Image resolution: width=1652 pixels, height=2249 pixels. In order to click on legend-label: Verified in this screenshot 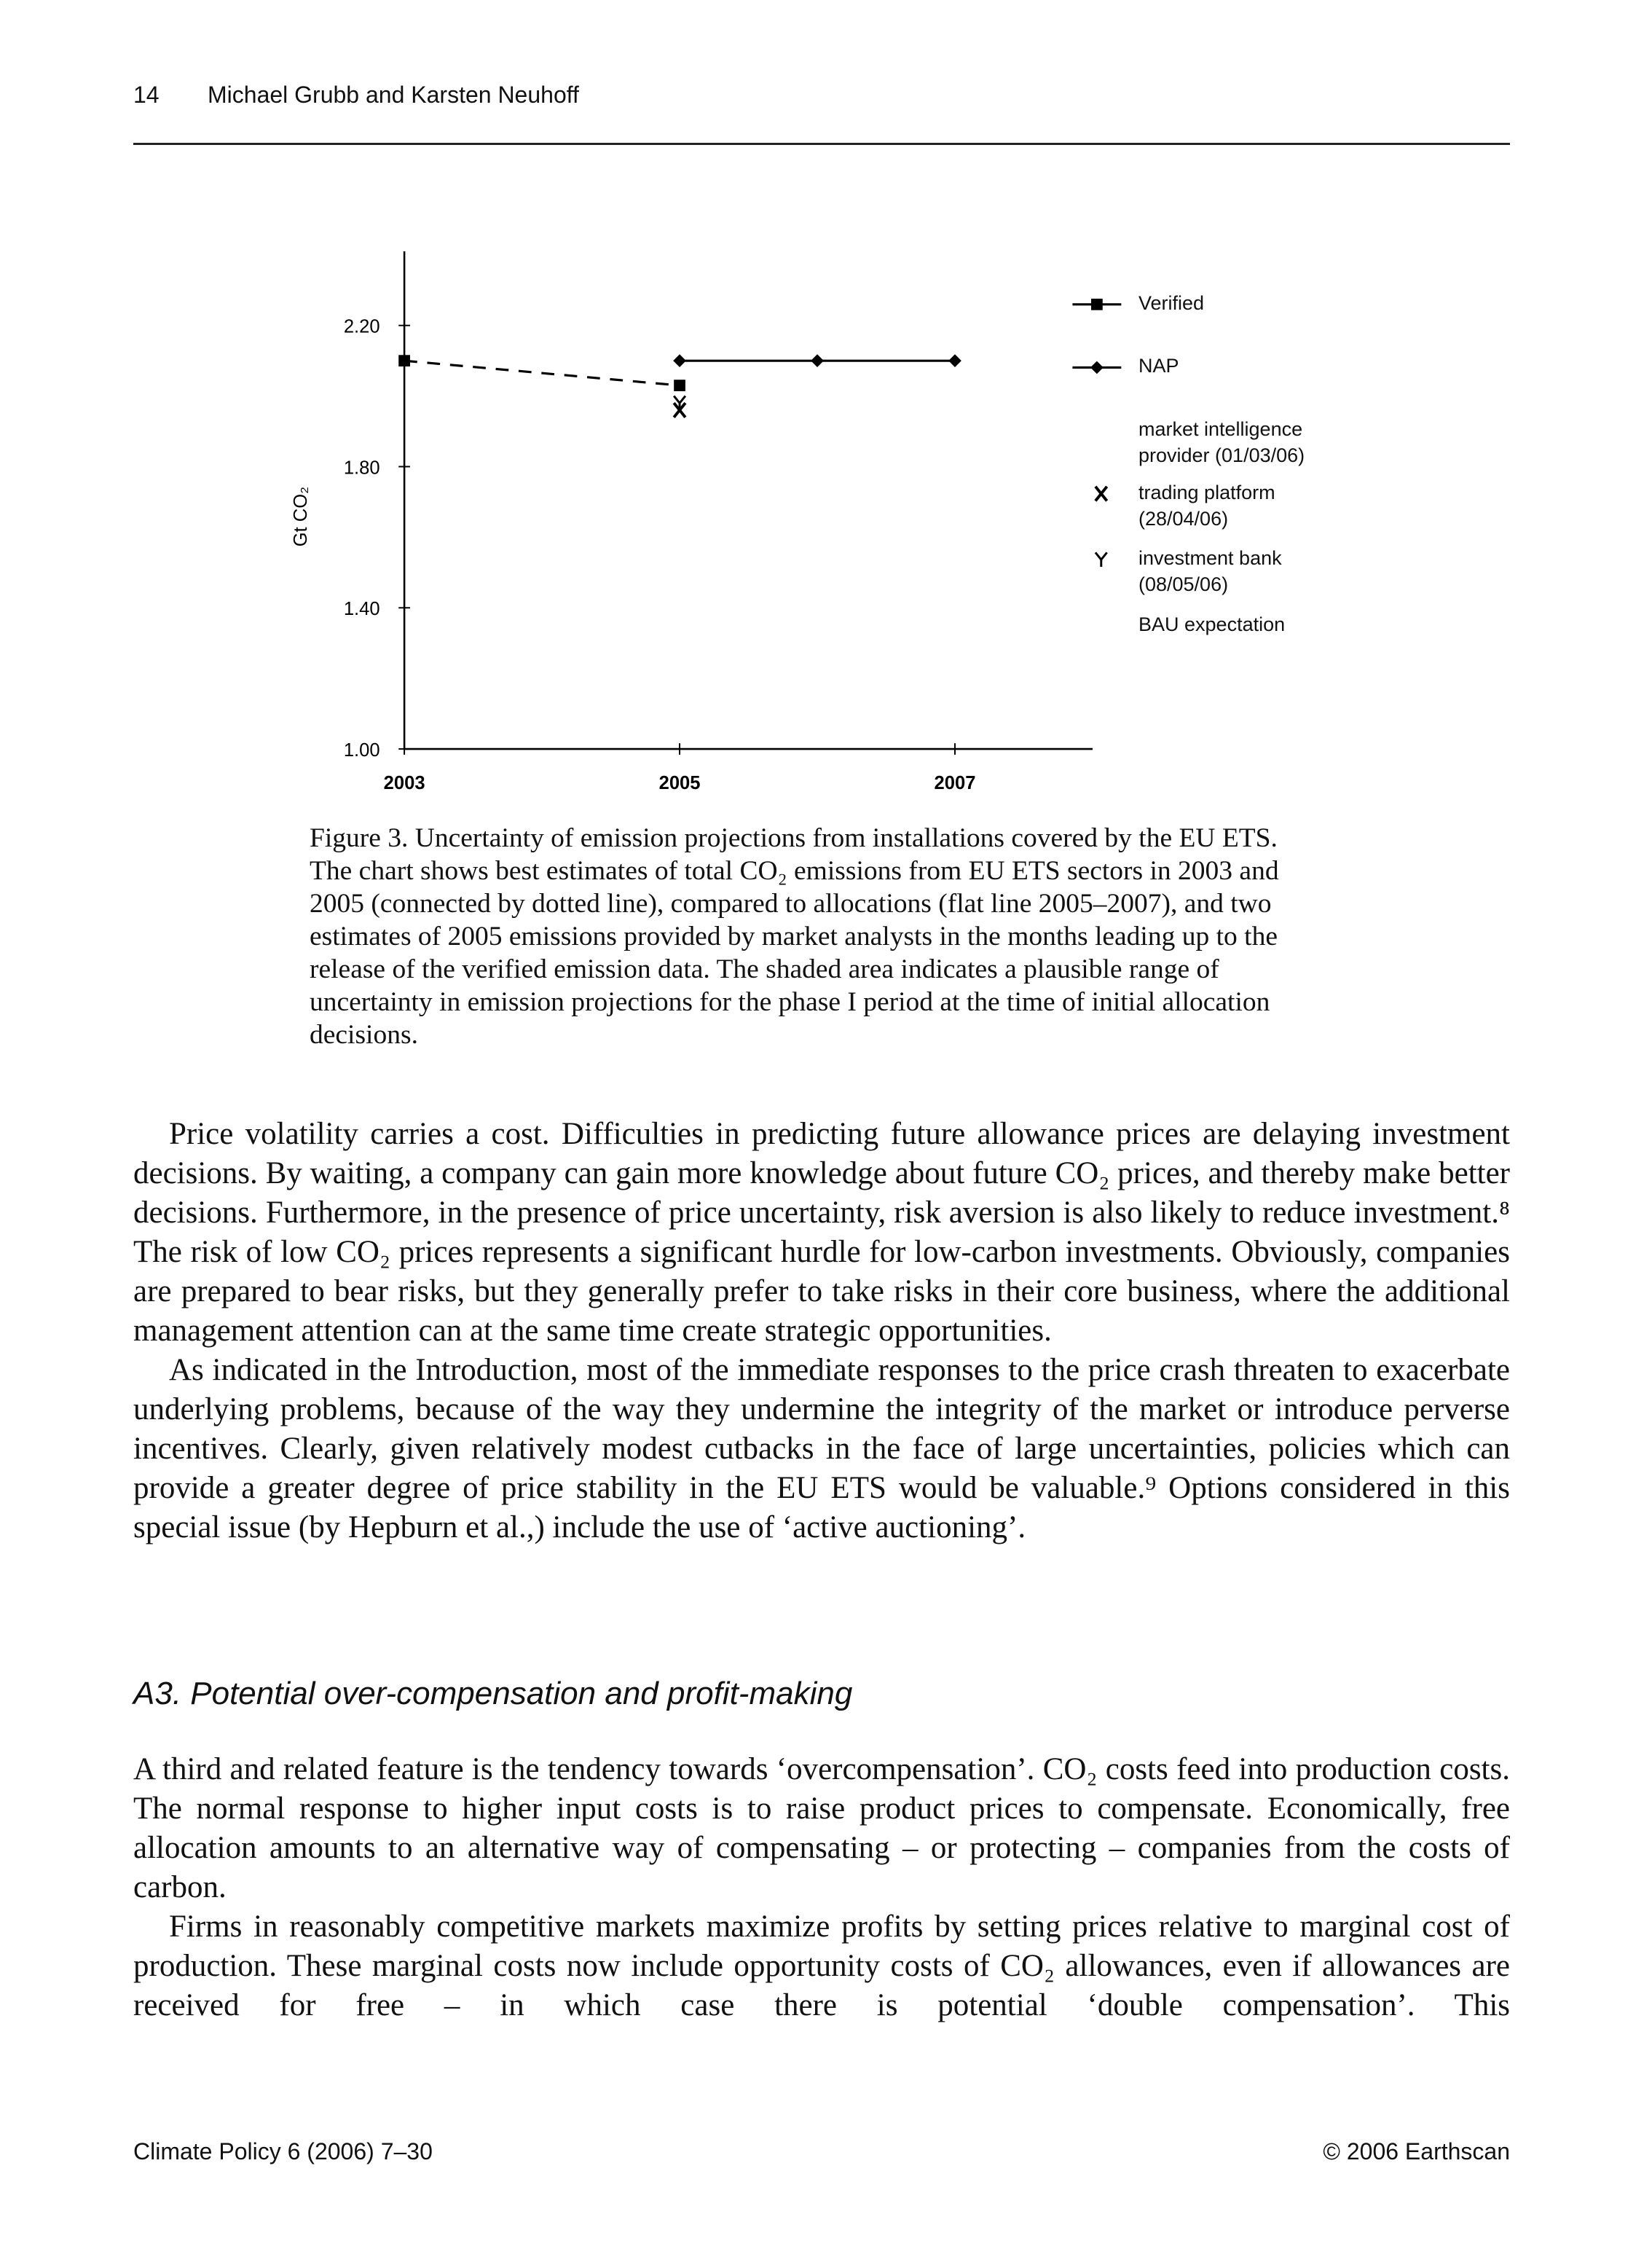, I will do `click(1171, 302)`.